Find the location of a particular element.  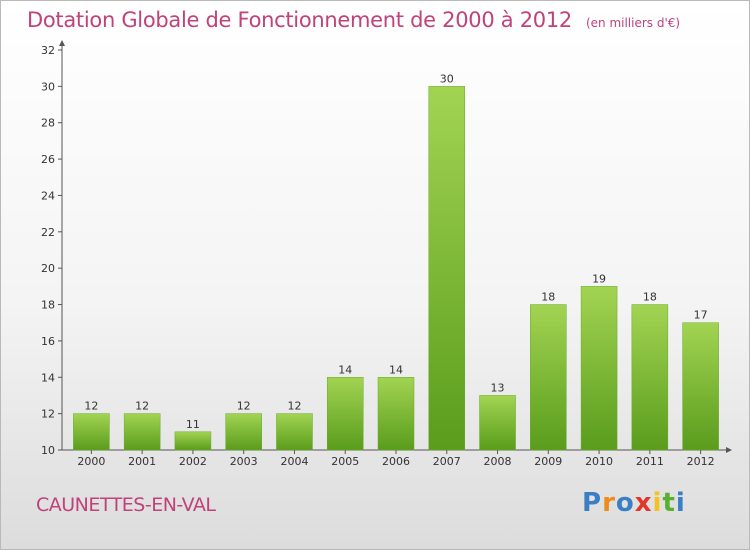

x-tick-label-2010: 2010 is located at coordinates (599, 461).